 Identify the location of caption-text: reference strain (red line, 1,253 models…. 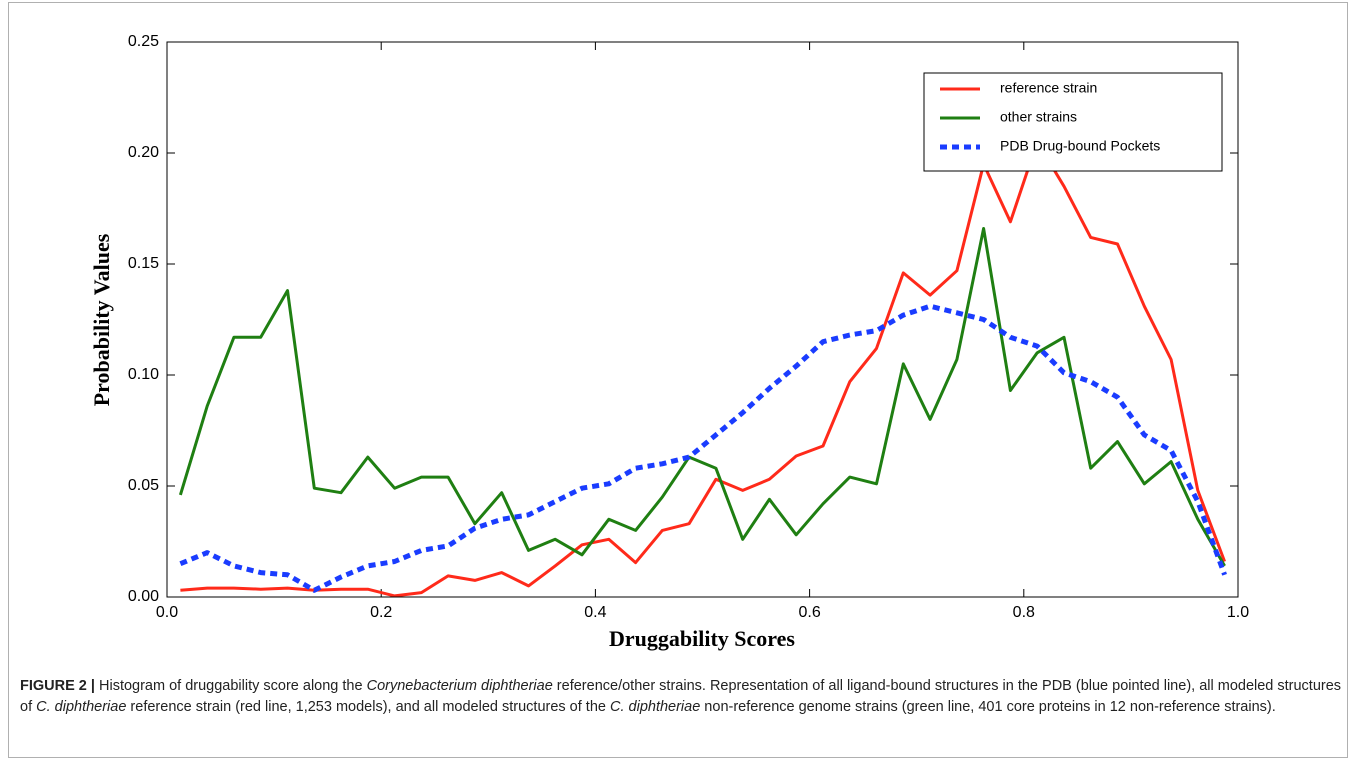
(368, 707).